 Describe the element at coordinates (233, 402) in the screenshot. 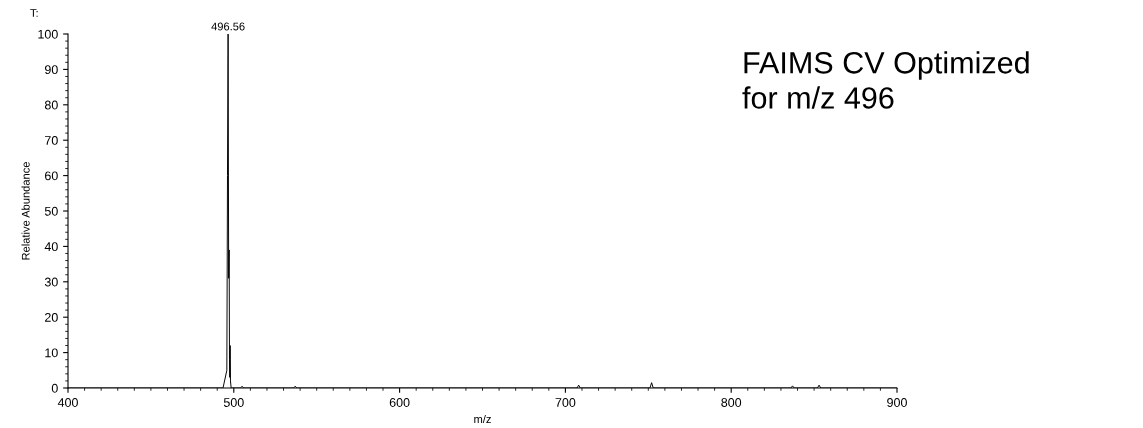

I see `x-tick-label: 500` at that location.